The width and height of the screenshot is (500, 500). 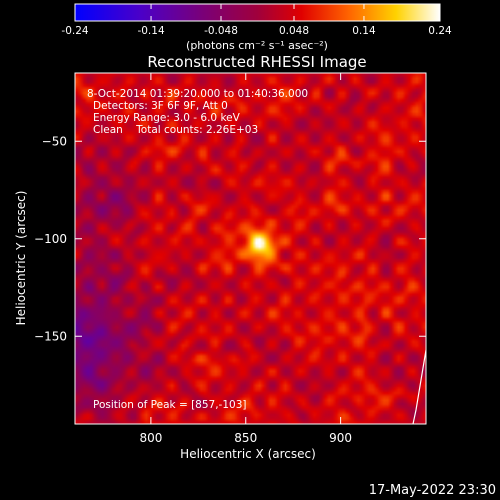 I want to click on colorbar-ticks: -0.24 -0.14 -0.048 0.048 0.14 0.24, so click(x=256, y=20).